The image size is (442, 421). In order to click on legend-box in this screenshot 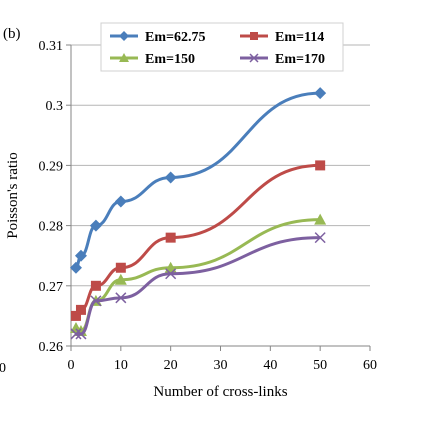, I will do `click(222, 47)`.